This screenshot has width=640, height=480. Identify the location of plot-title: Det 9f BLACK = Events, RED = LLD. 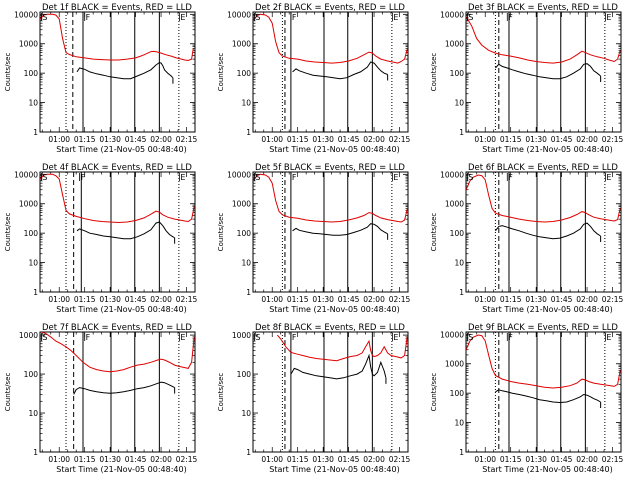
(543, 328).